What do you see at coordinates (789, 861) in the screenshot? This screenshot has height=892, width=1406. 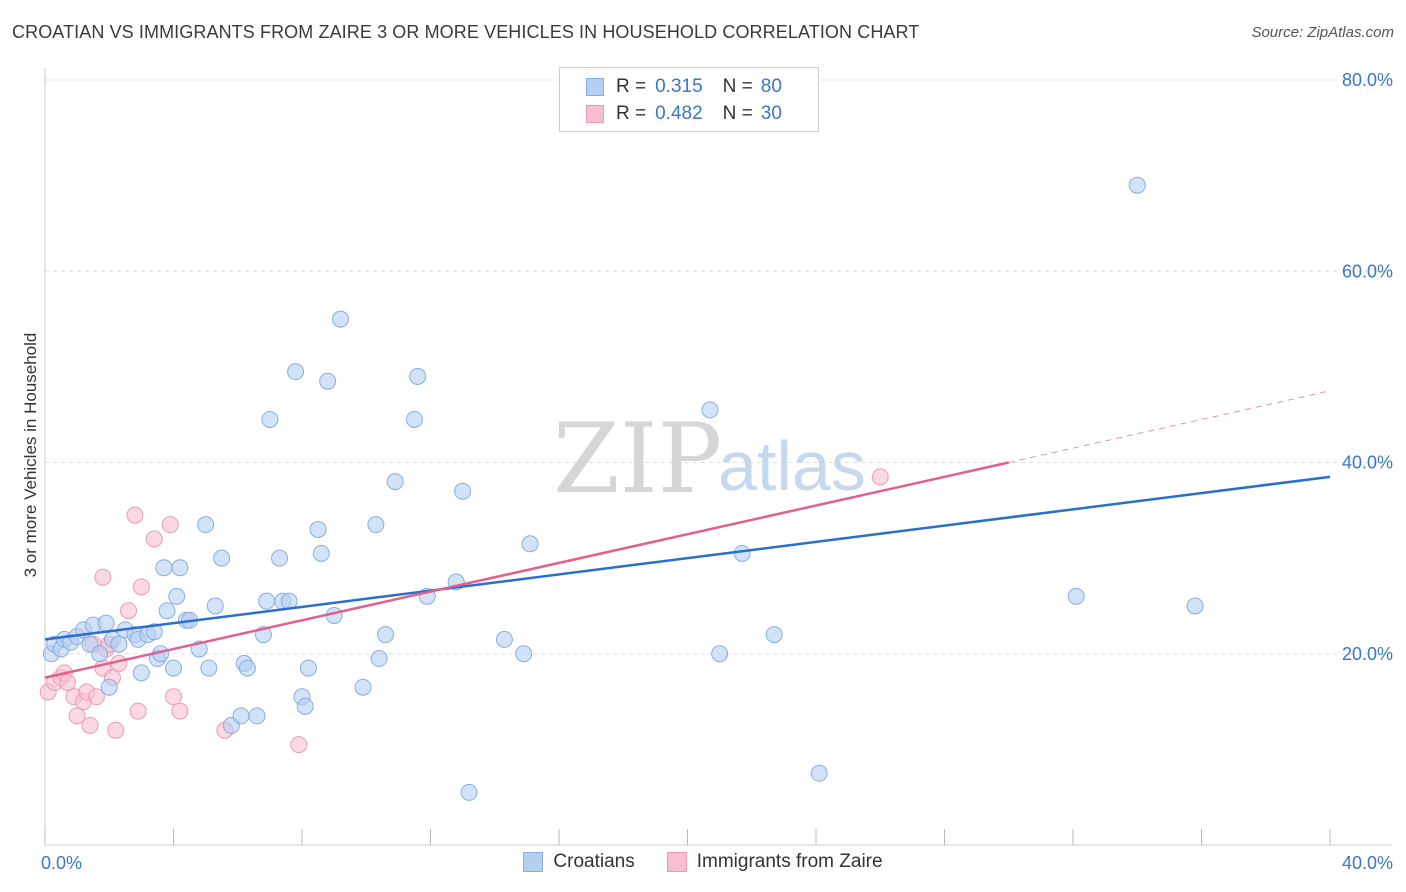 I see `legend-label-immigrants: Immigrants from Zaire` at bounding box center [789, 861].